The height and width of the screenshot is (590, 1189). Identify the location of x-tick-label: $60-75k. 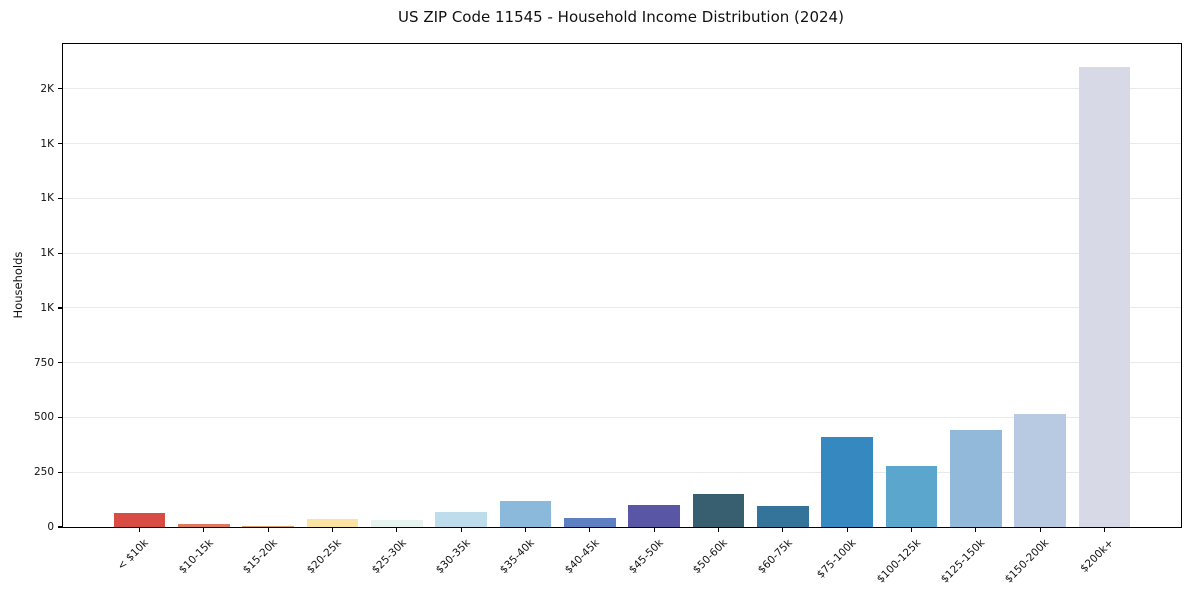
(775, 557).